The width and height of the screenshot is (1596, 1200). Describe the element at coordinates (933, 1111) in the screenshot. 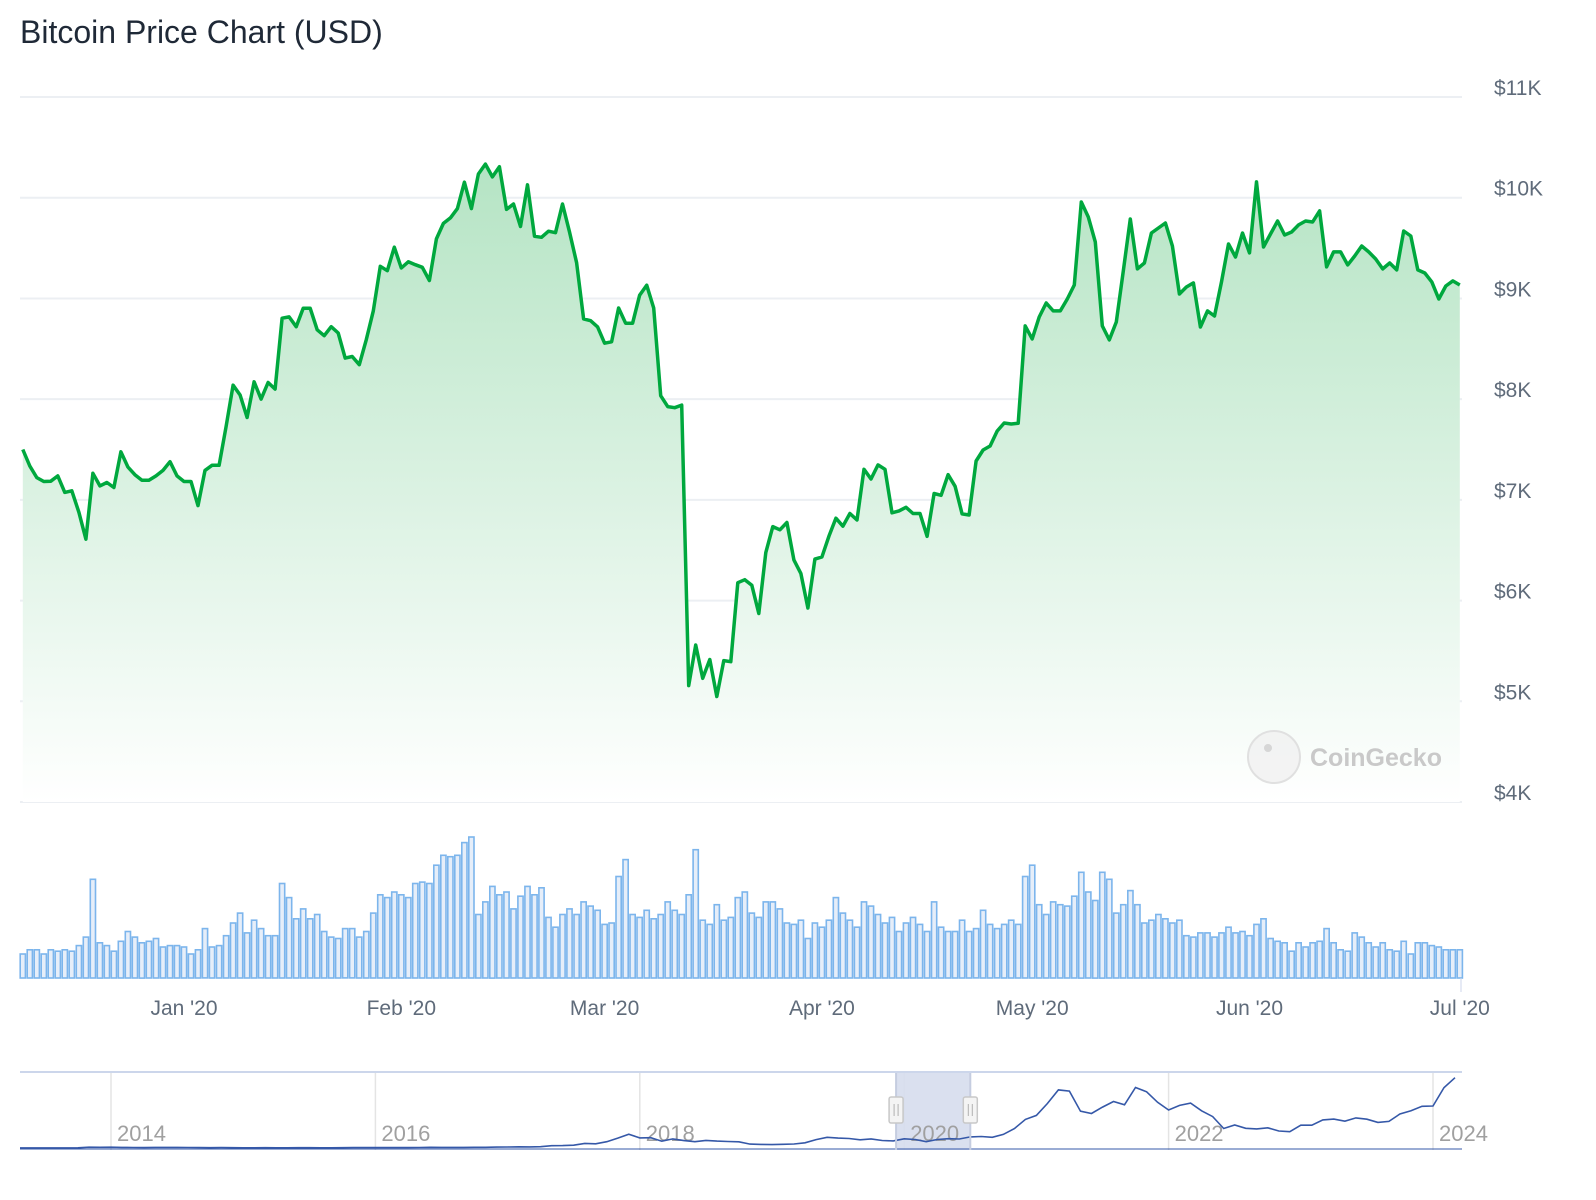

I see `navigator-selection` at that location.